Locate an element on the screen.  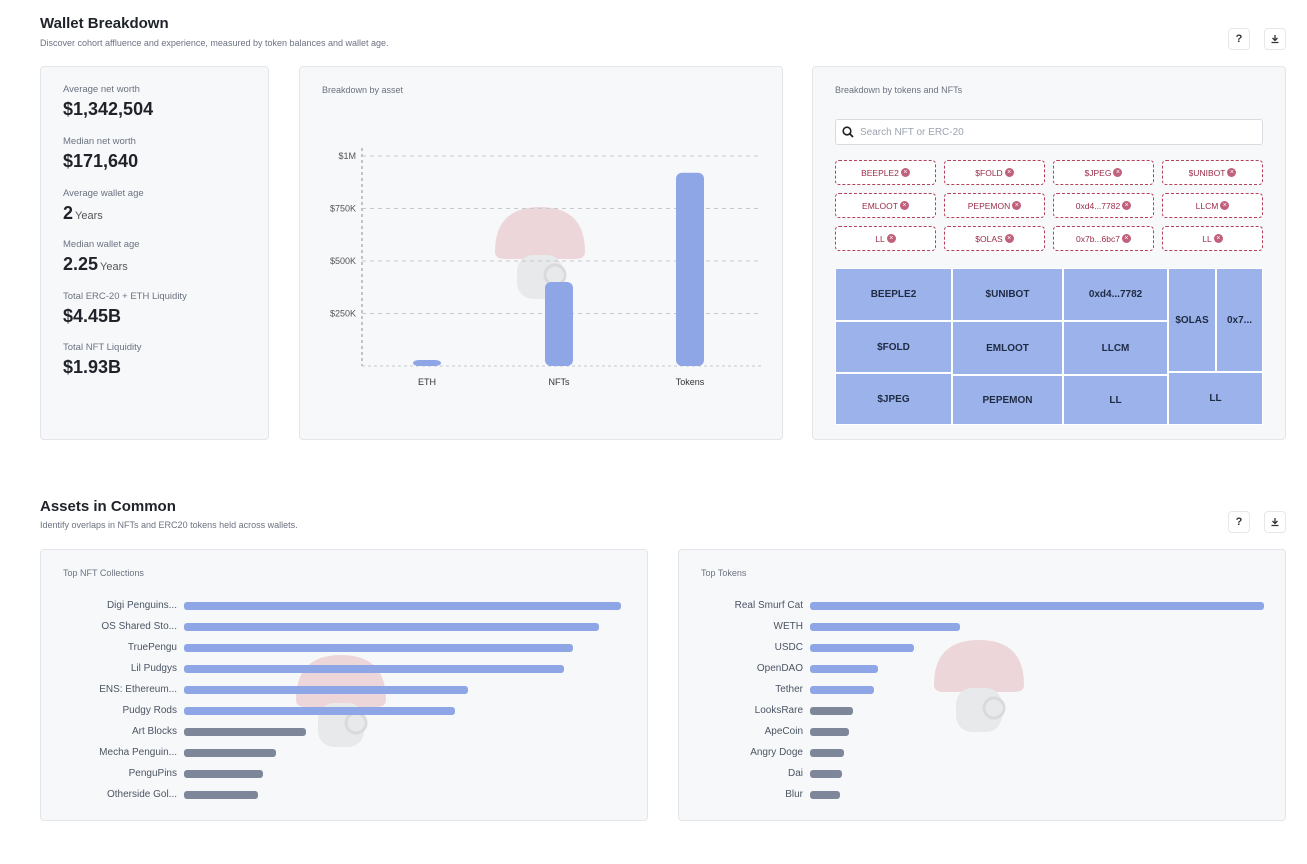
bar-label: Dai is located at coordinates (795, 773).